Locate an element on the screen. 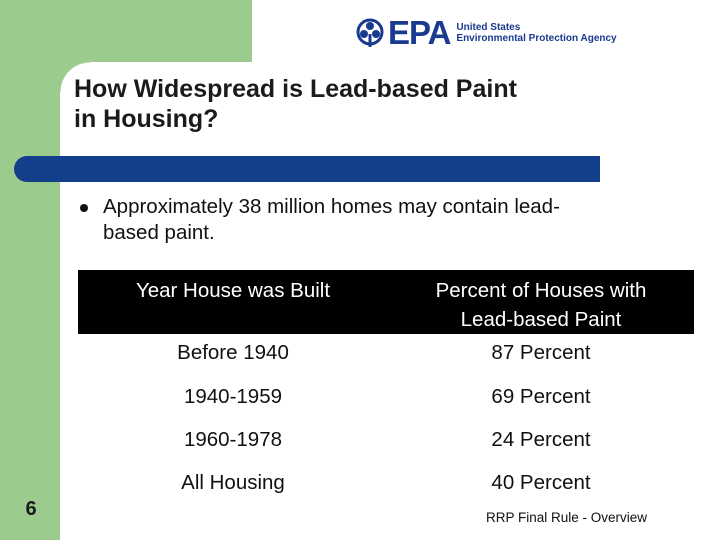 The height and width of the screenshot is (540, 720). table-cell-year: 1940-1959 is located at coordinates (233, 396).